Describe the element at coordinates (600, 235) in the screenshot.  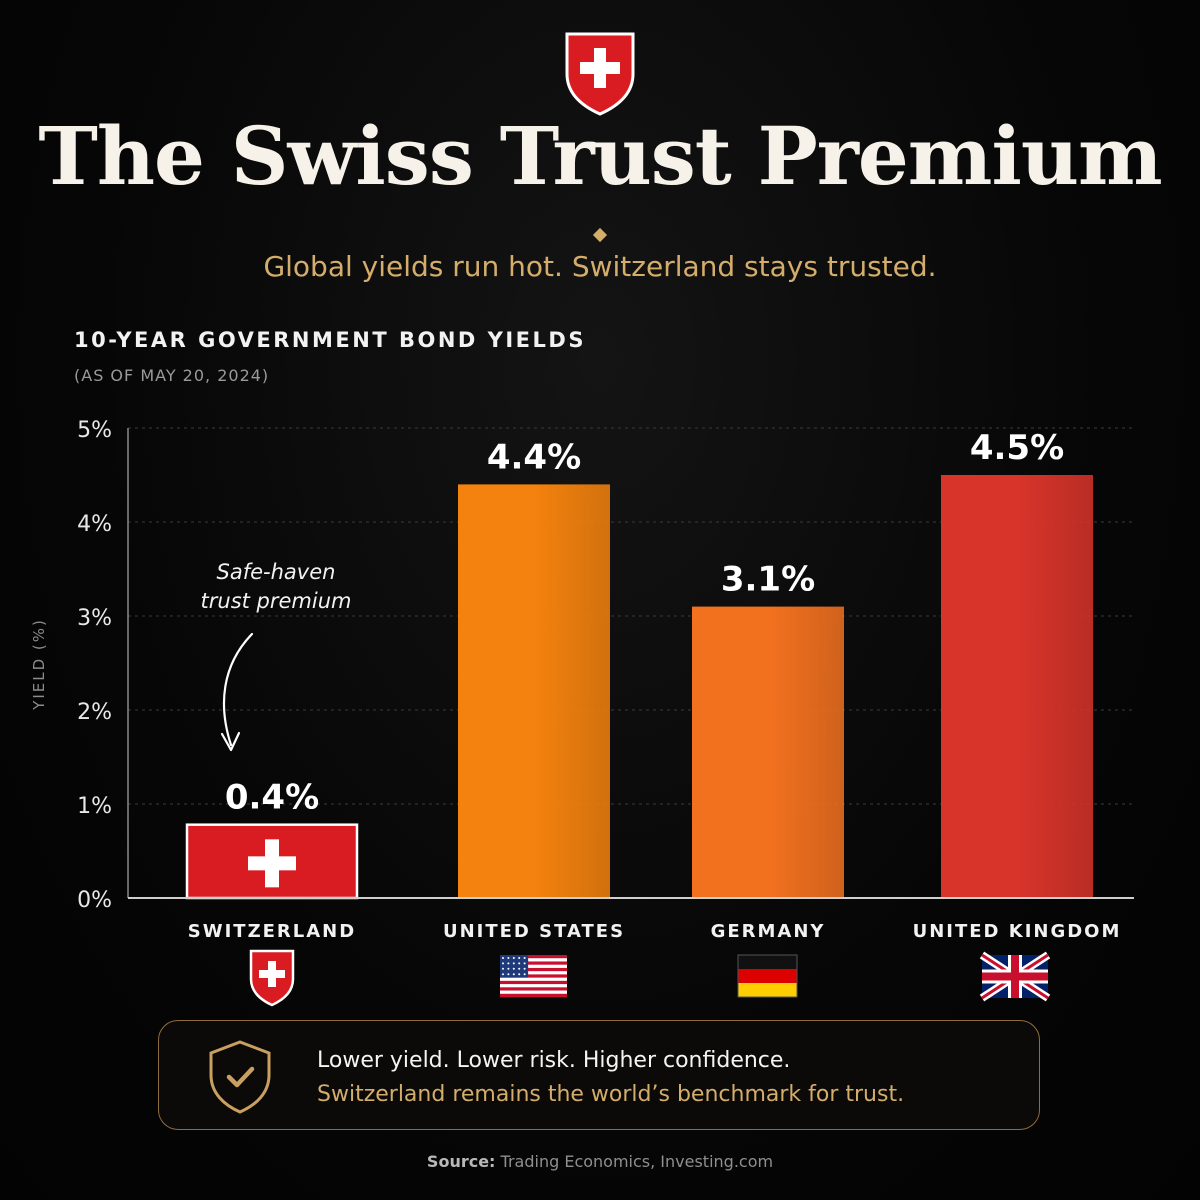
I see `divider-diamond-icon` at that location.